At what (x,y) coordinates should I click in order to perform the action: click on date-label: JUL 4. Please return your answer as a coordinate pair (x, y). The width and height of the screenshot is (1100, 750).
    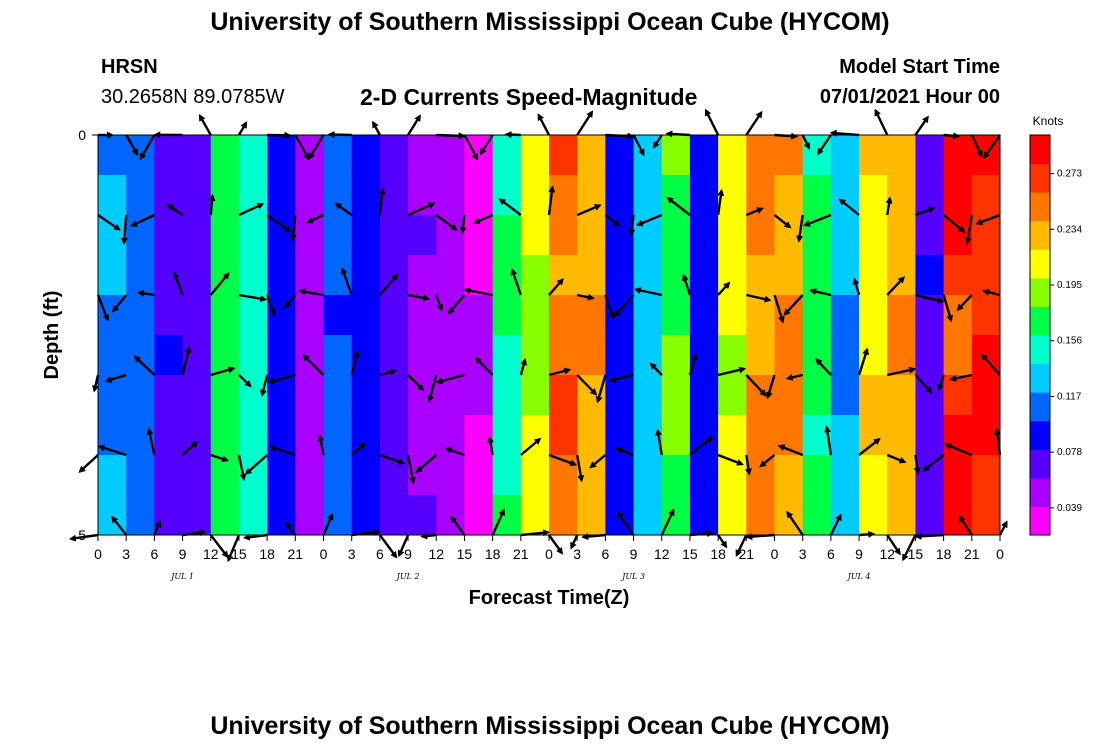
    Looking at the image, I should click on (858, 576).